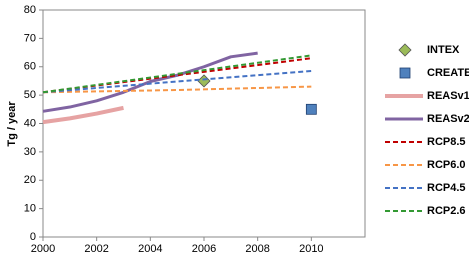 The height and width of the screenshot is (262, 469). I want to click on y-tick-label: 60, so click(30, 67).